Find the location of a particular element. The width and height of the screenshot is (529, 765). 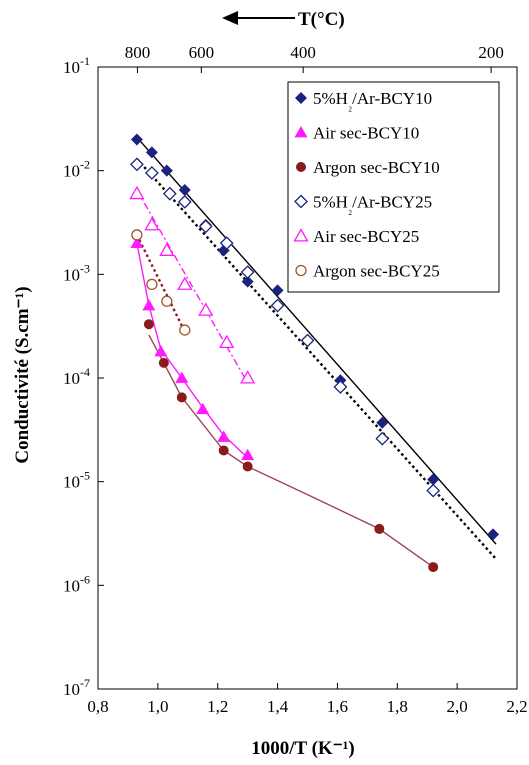

y-tick-label: 10⁻² is located at coordinates (76, 169).